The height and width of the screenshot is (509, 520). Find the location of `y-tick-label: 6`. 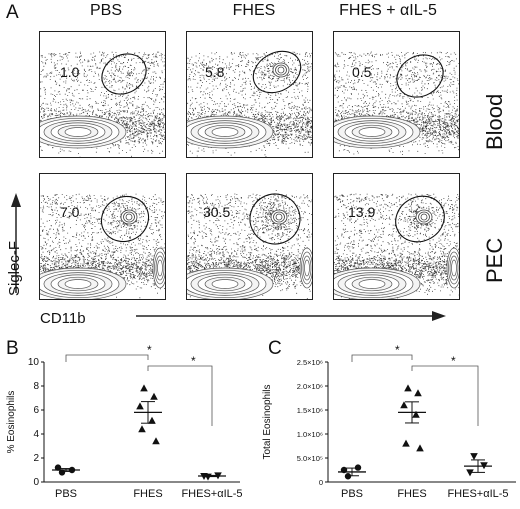

y-tick-label: 6 is located at coordinates (36, 410).